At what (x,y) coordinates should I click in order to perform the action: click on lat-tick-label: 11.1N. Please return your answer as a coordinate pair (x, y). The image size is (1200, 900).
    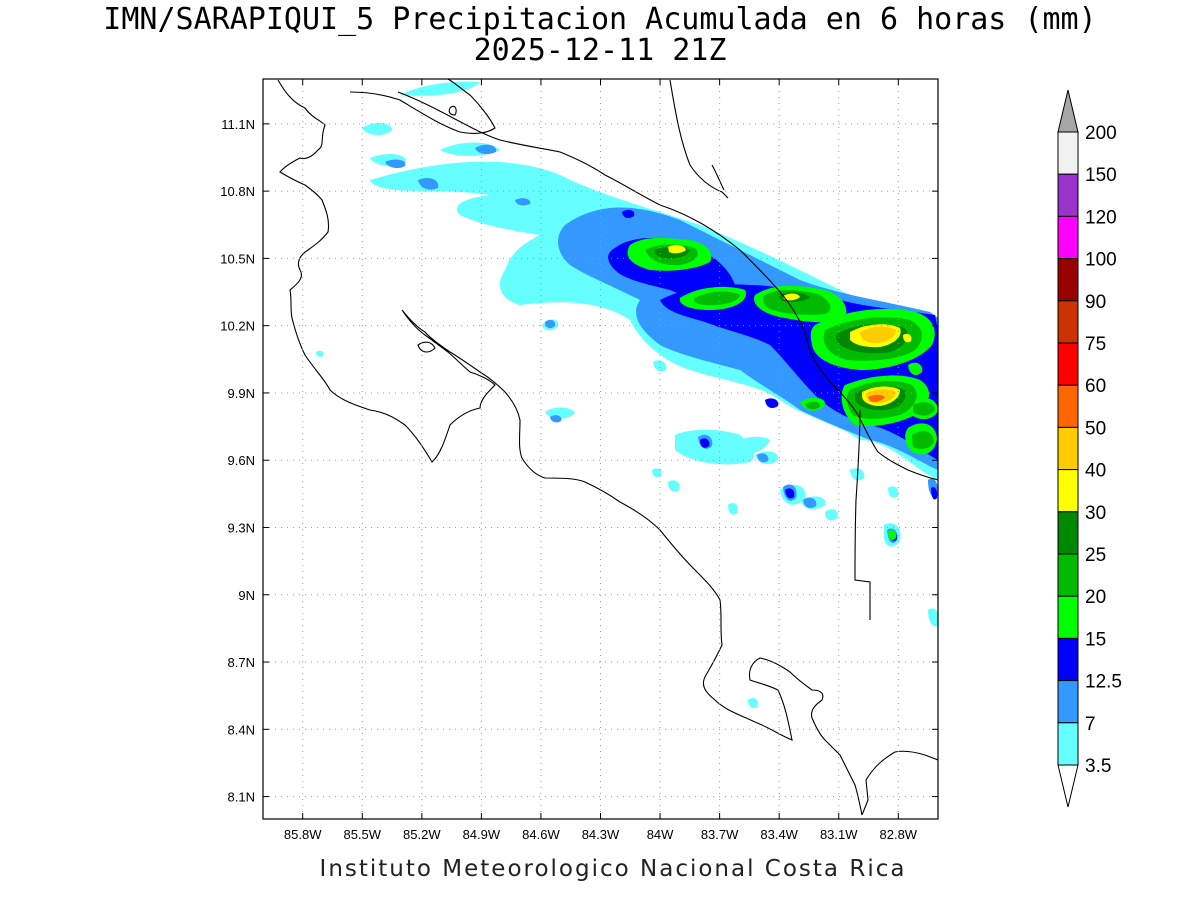
    Looking at the image, I should click on (238, 124).